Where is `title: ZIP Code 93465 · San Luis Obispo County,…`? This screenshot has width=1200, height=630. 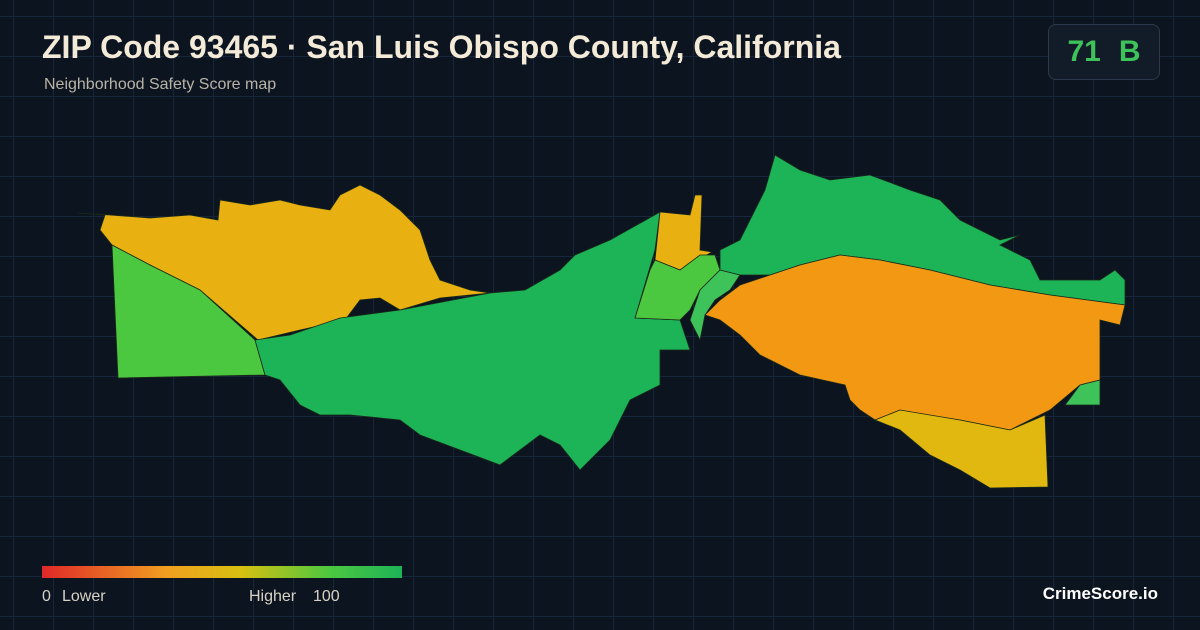
title: ZIP Code 93465 · San Luis Obispo County,… is located at coordinates (441, 47).